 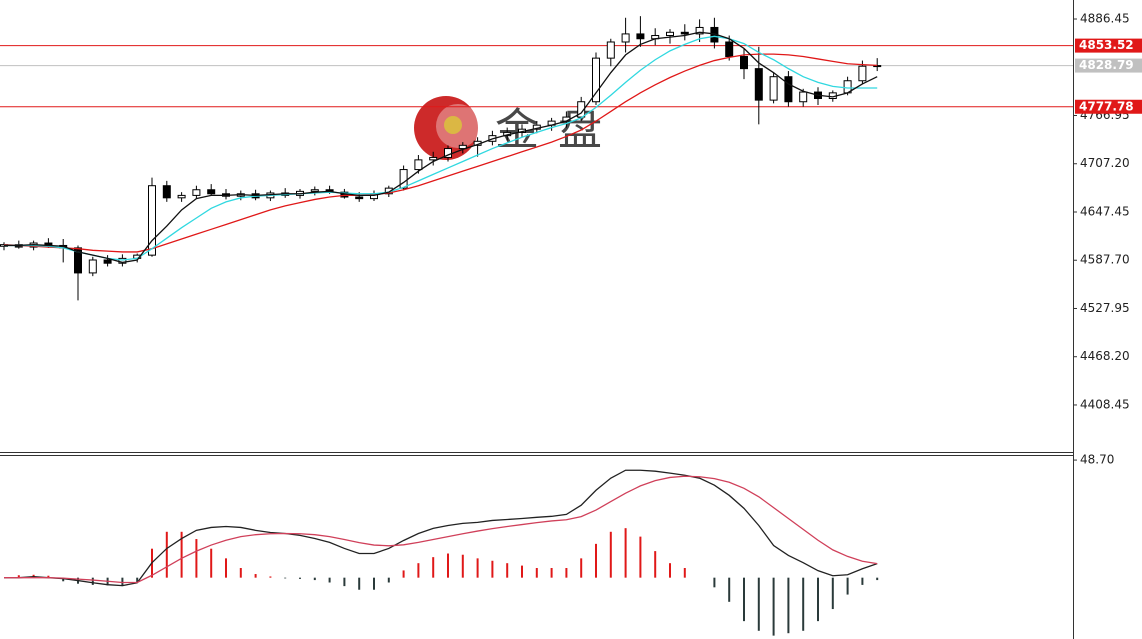 What do you see at coordinates (1105, 19) in the screenshot?
I see `y-tick-label: 4886.45` at bounding box center [1105, 19].